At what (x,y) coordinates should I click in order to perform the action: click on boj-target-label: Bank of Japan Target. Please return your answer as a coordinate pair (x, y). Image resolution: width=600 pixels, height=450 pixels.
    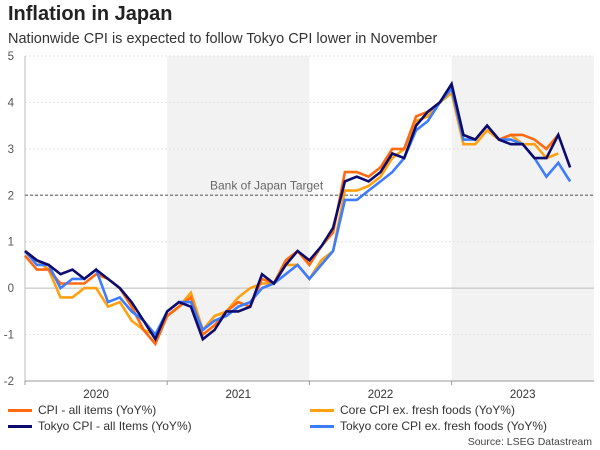
    Looking at the image, I should click on (267, 185).